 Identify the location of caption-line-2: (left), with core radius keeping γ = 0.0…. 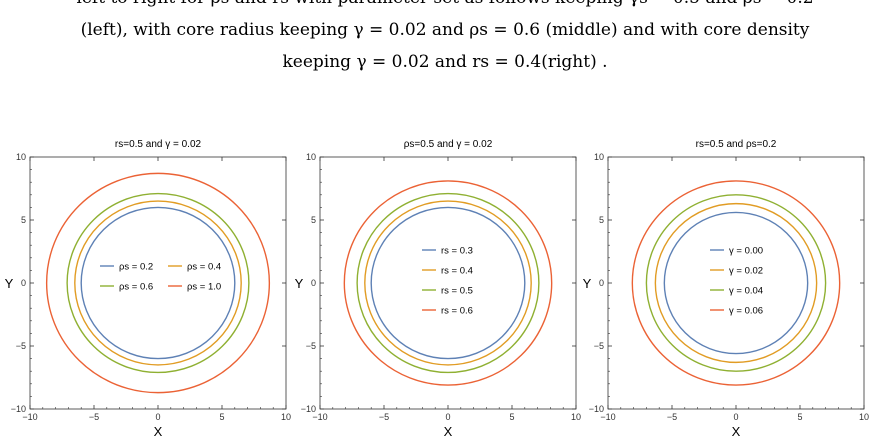
(445, 30).